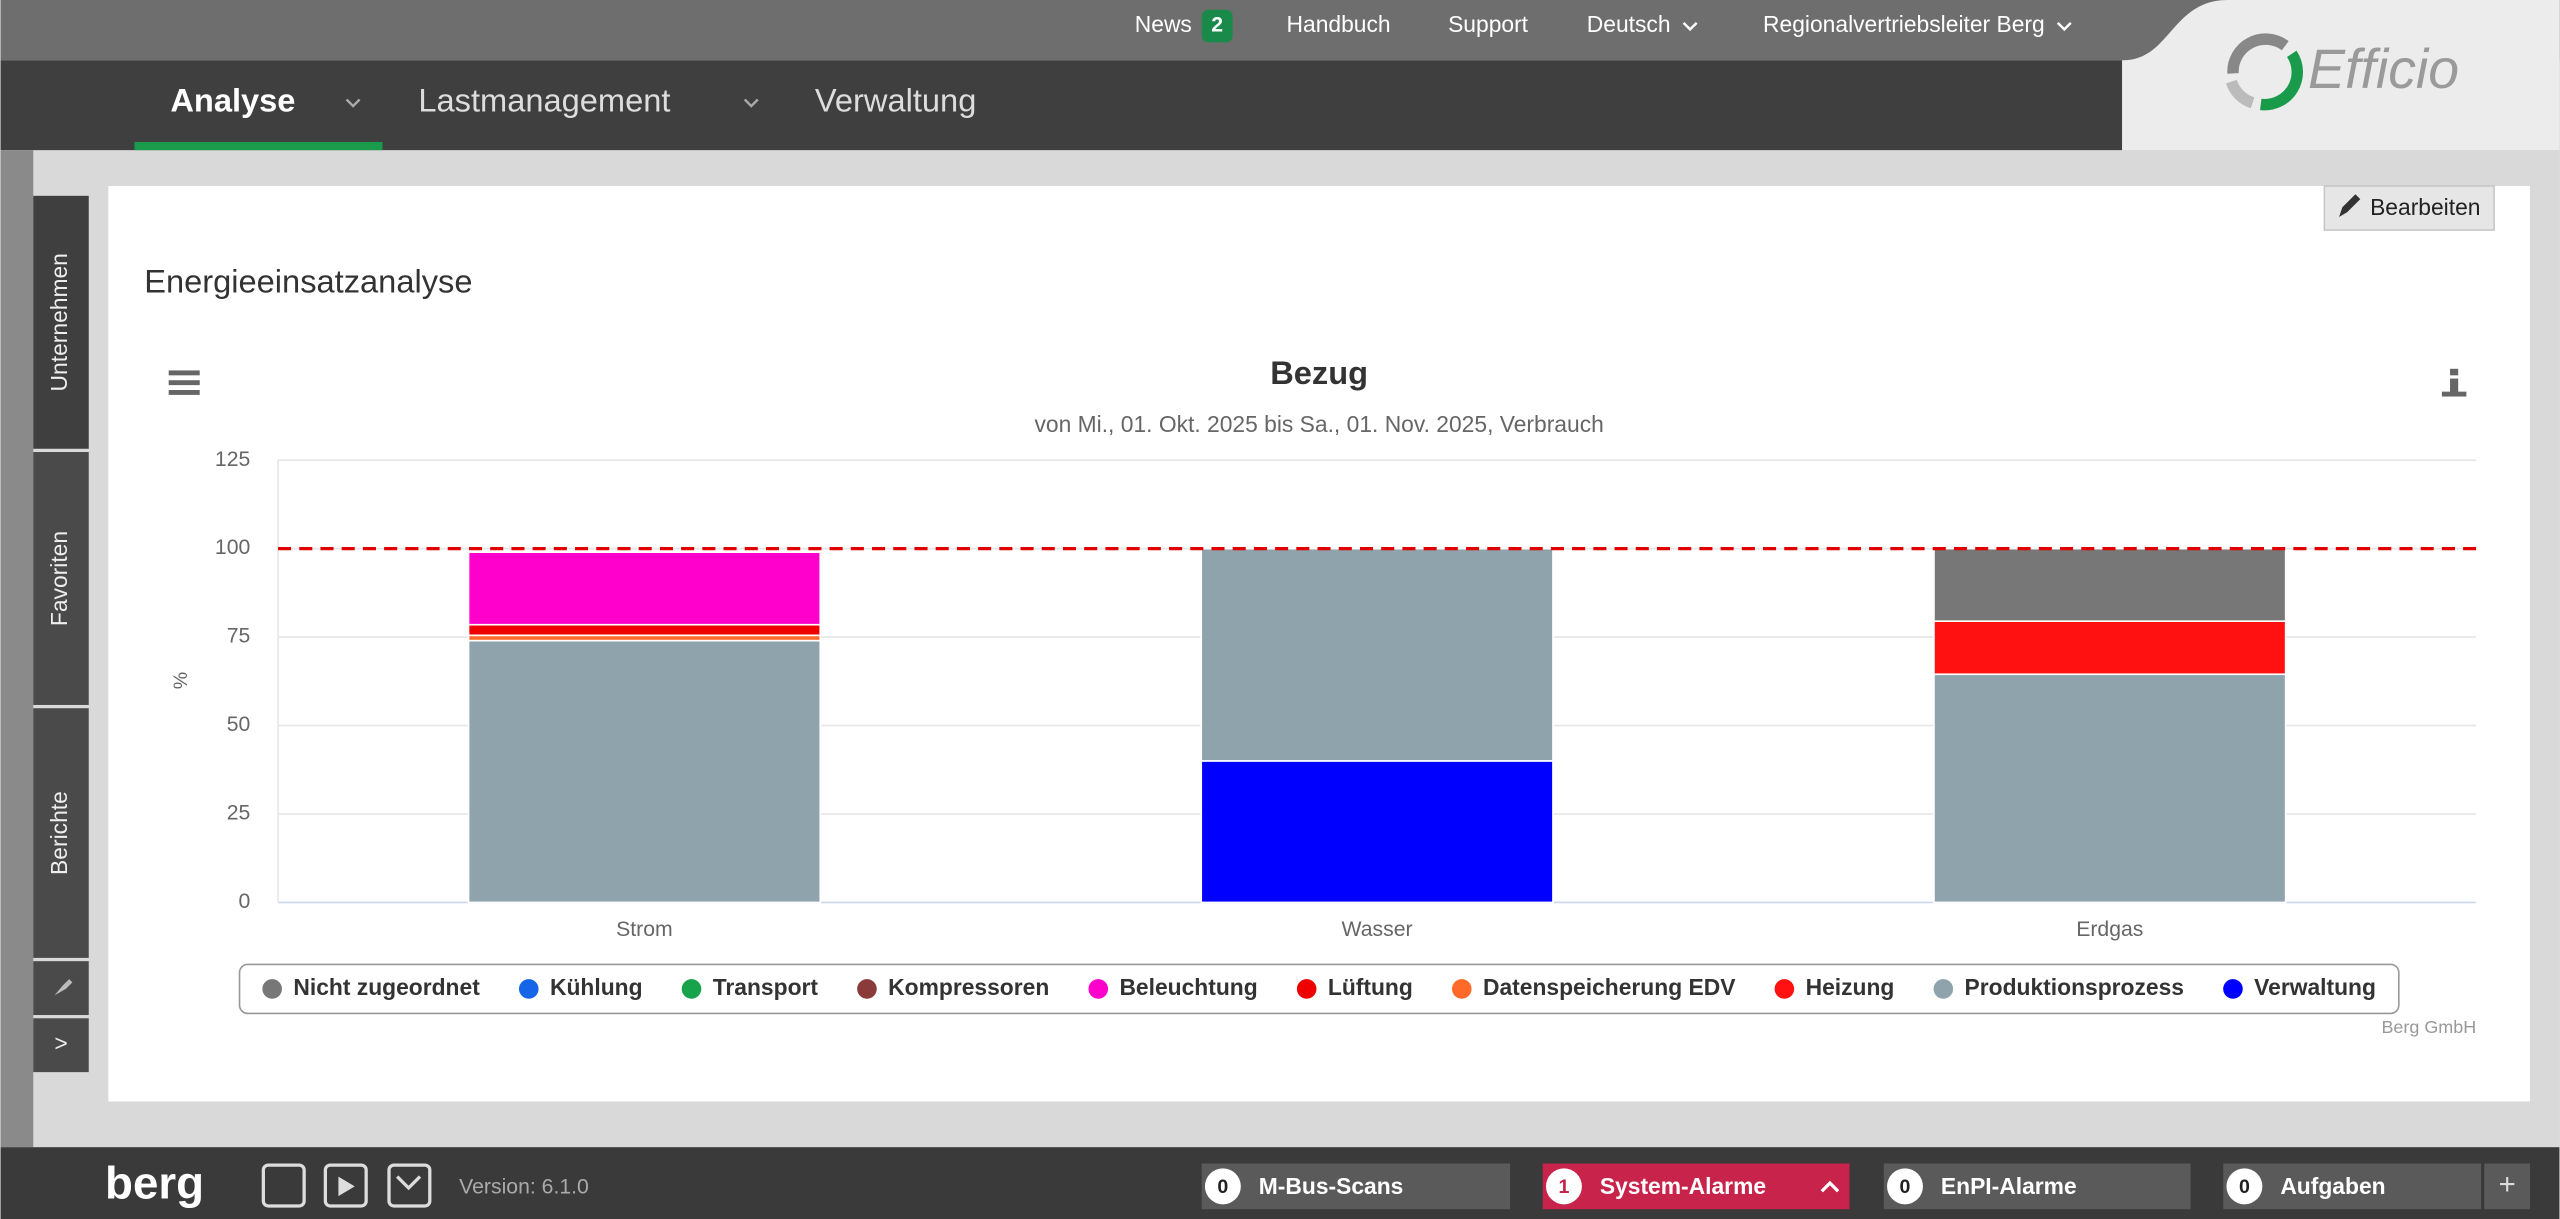  Describe the element at coordinates (644, 929) in the screenshot. I see `x-tick-label: Strom` at that location.